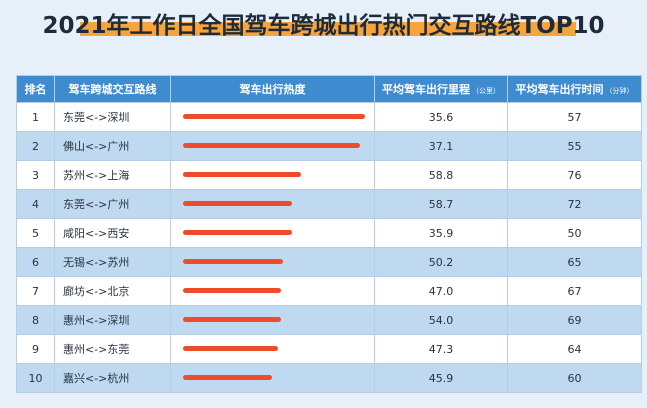 The height and width of the screenshot is (408, 647). I want to click on table-row: 9 惠州<->东莞 47.3 64, so click(329, 349).